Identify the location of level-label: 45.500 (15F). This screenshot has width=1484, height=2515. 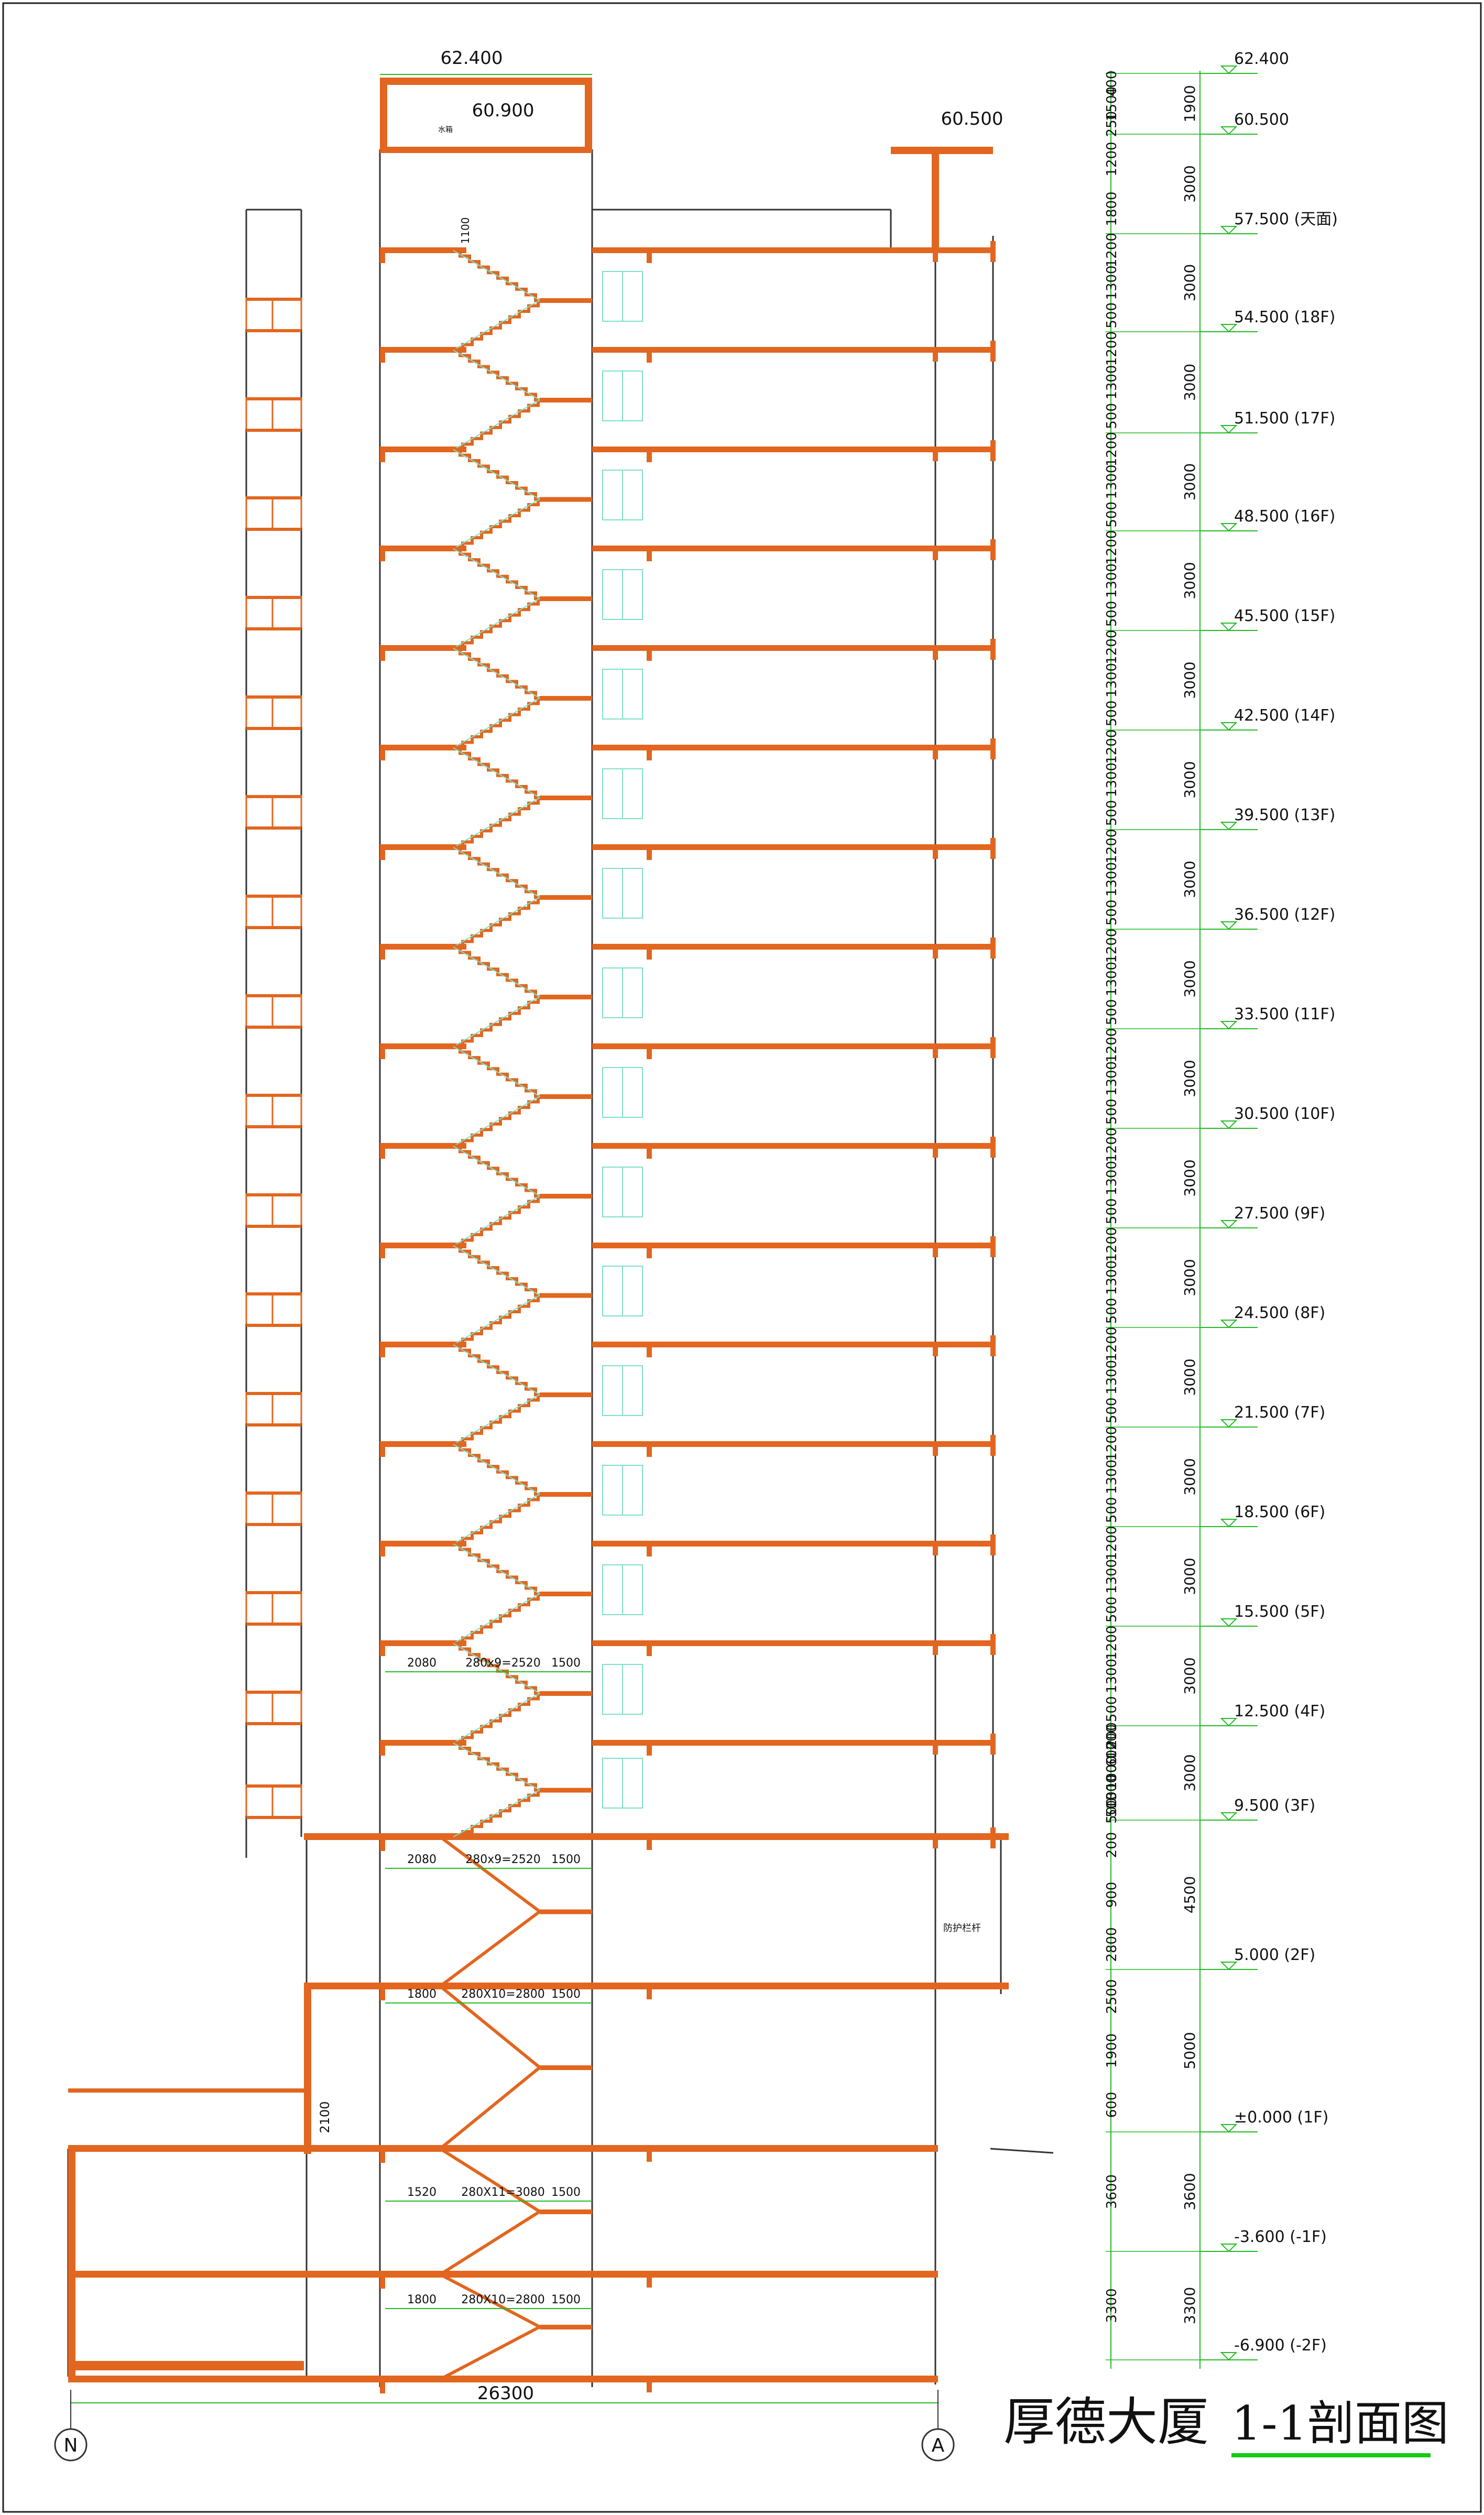
(1284, 616).